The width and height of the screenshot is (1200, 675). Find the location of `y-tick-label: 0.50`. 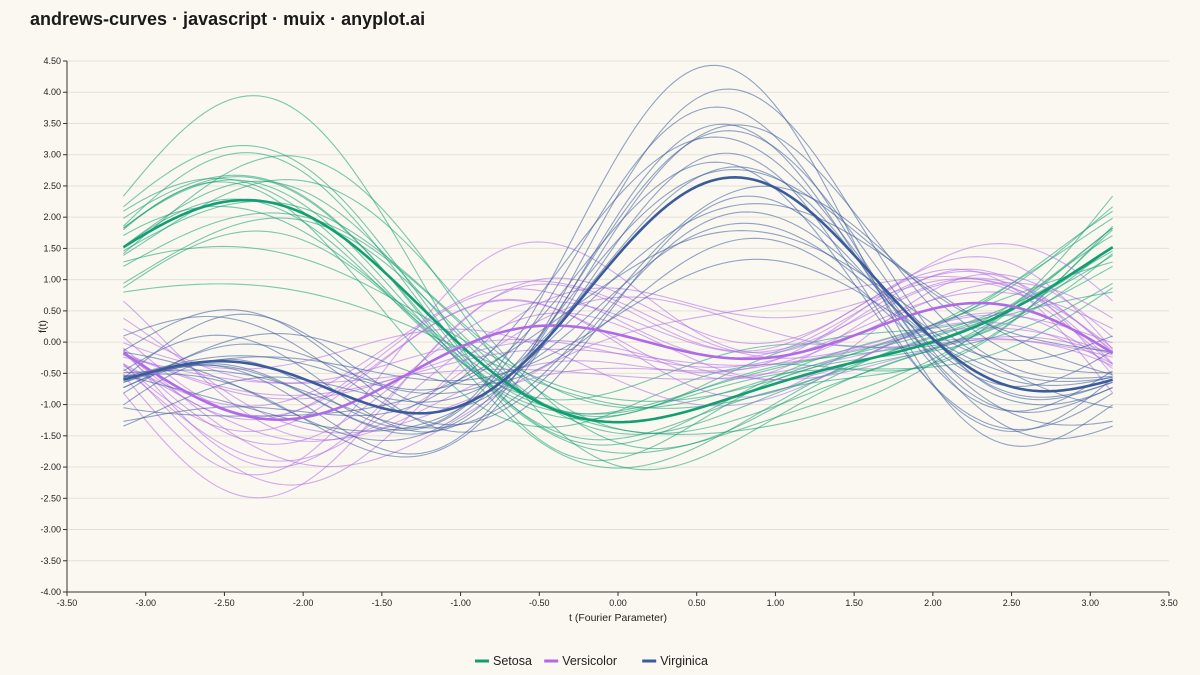

y-tick-label: 0.50 is located at coordinates (52, 311).